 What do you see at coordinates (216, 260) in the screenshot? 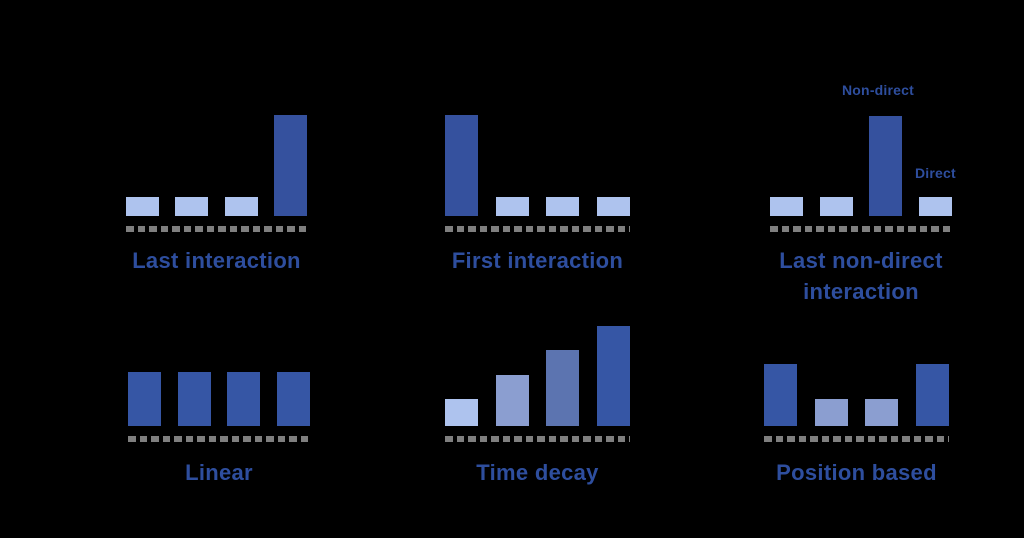
I see `chart-caption: Last interaction` at bounding box center [216, 260].